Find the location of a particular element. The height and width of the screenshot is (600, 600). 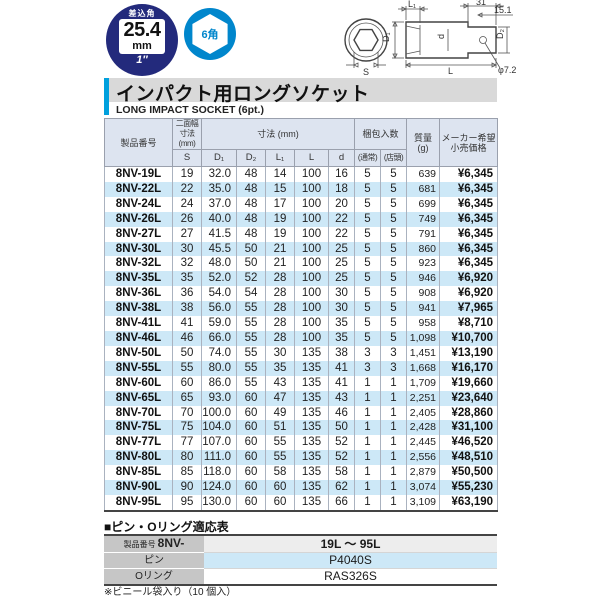

table-cell: 35.0 is located at coordinates (219, 189).